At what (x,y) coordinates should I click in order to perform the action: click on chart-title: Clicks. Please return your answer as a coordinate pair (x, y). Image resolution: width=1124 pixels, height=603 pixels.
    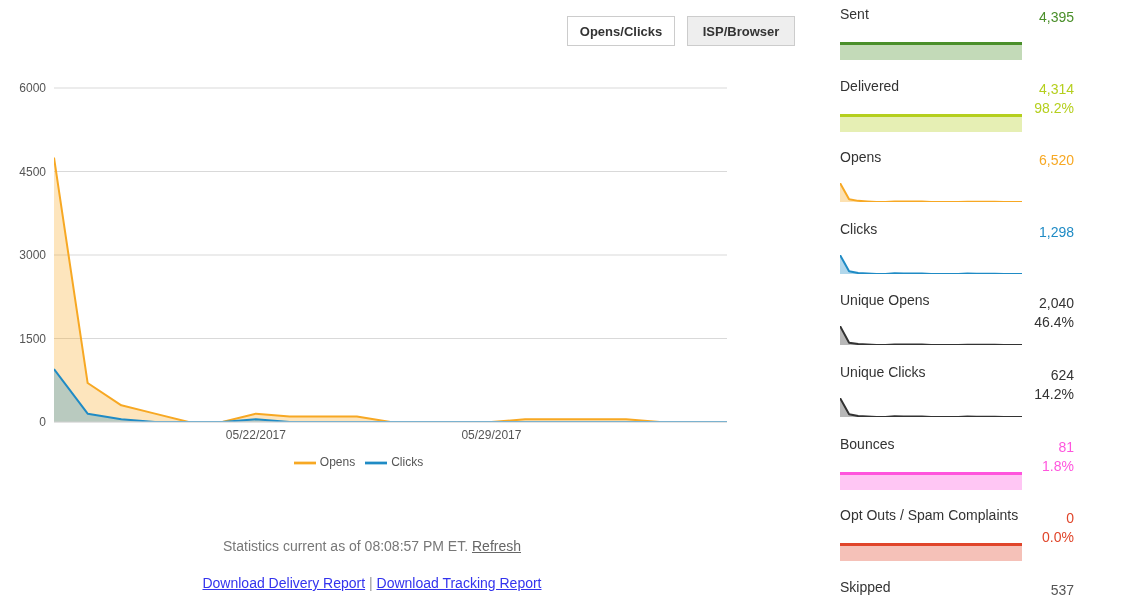
    Looking at the image, I should click on (859, 228).